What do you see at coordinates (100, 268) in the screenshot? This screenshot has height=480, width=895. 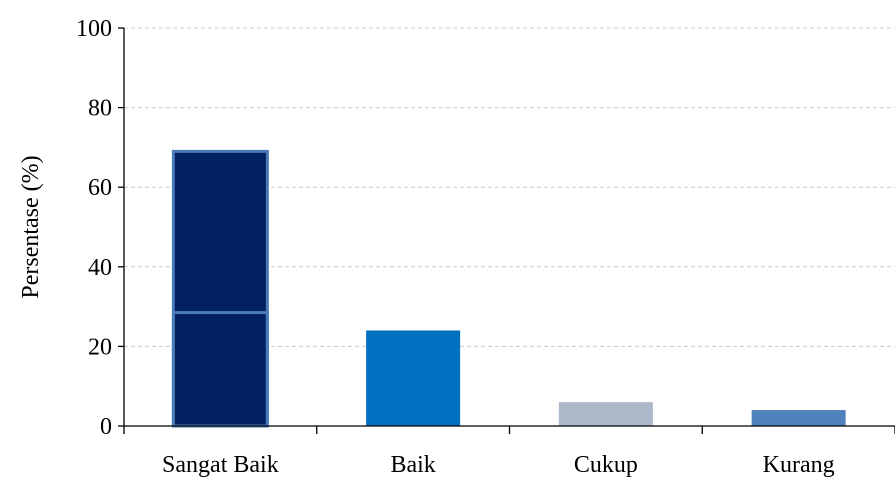 I see `y-tick-label-40: 40` at bounding box center [100, 268].